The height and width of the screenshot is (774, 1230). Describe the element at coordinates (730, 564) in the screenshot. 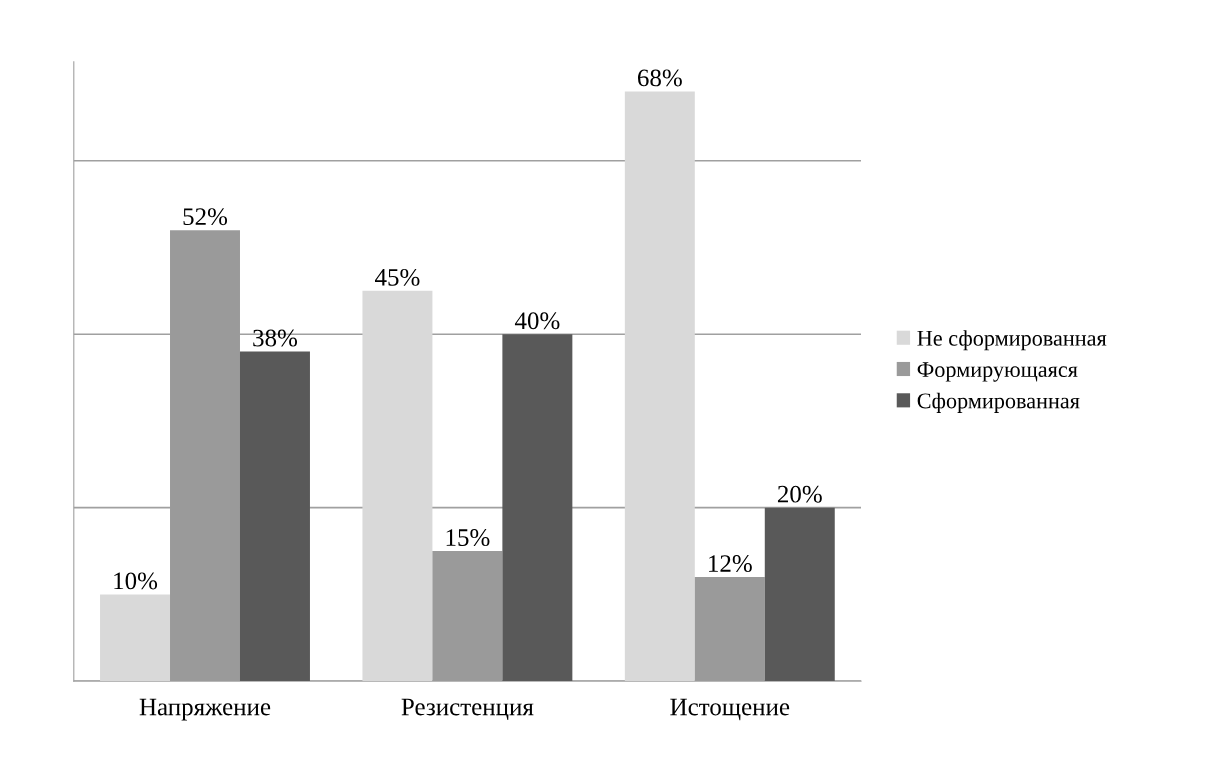

I see `data-label: 12%` at that location.